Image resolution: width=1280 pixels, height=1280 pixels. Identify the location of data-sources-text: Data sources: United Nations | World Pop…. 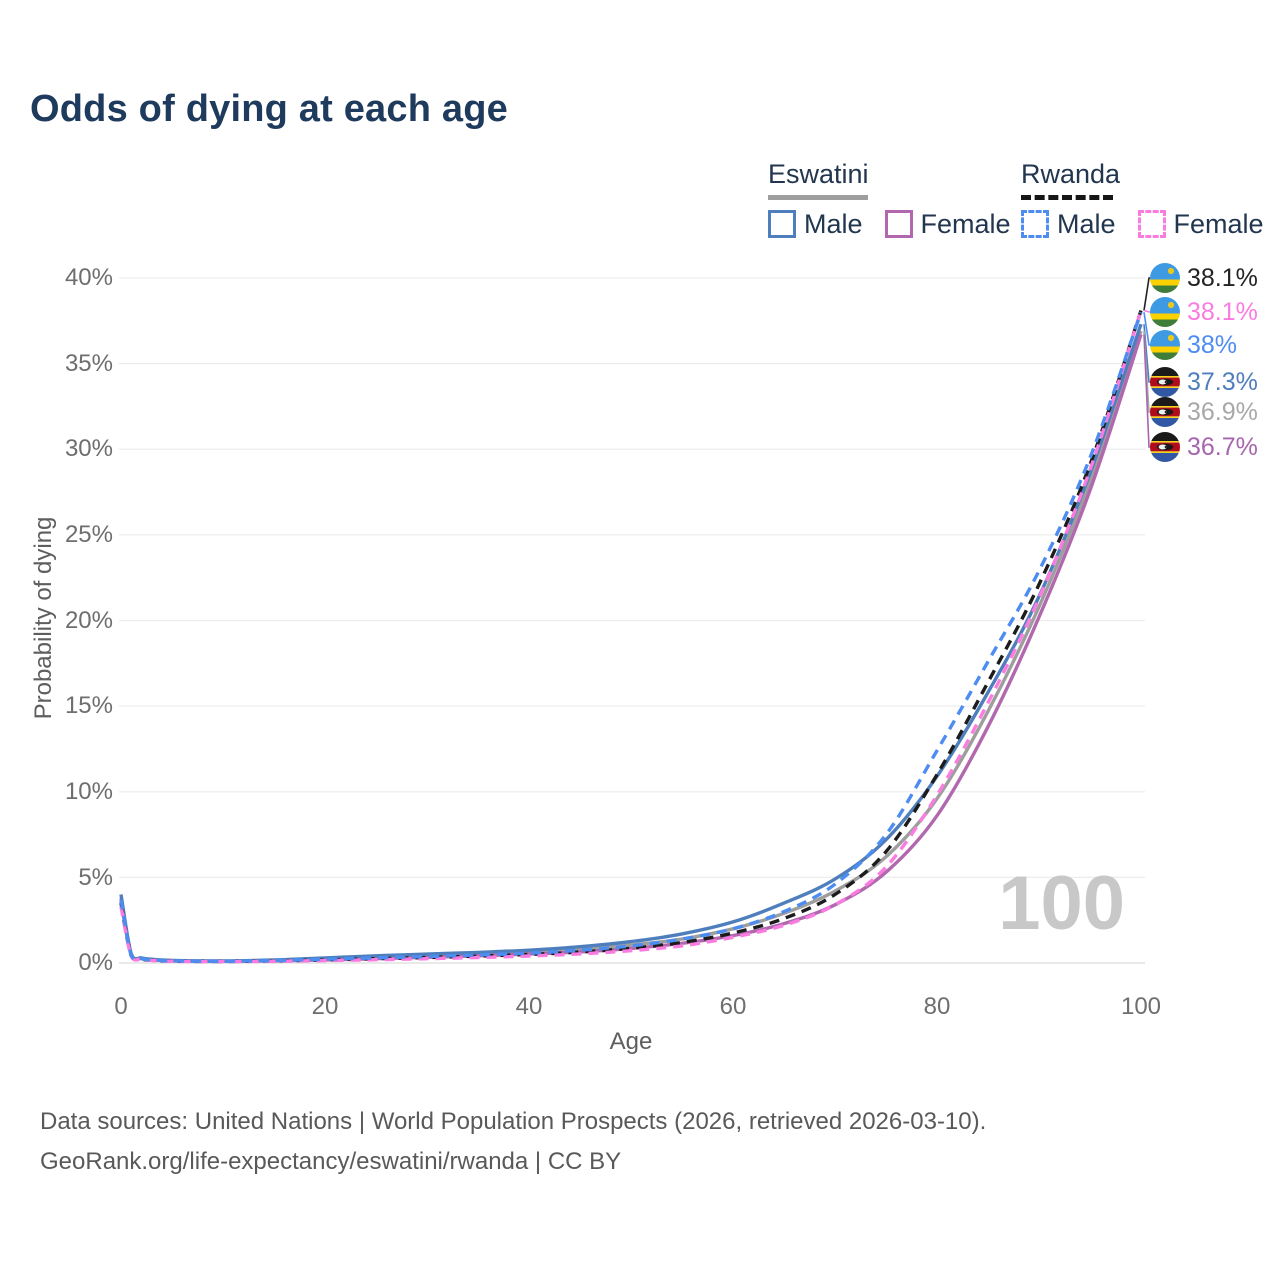
(513, 1121).